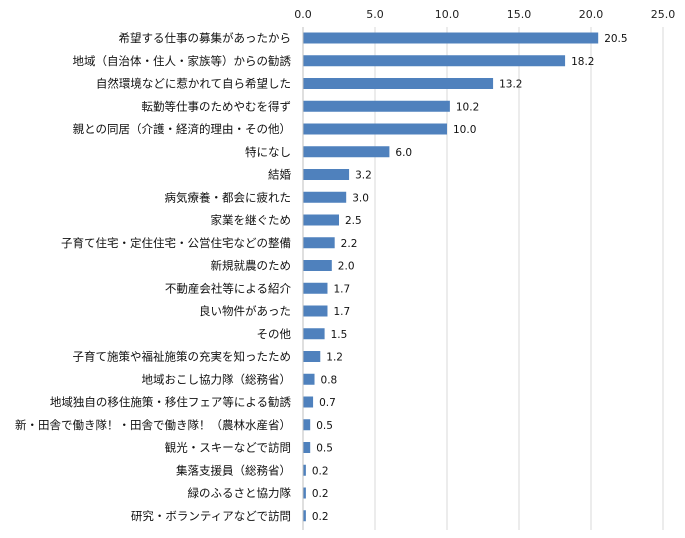 This screenshot has width=685, height=538. What do you see at coordinates (182, 129) in the screenshot?
I see `category-label: 親との同居（介護・経済的理由・その他）` at bounding box center [182, 129].